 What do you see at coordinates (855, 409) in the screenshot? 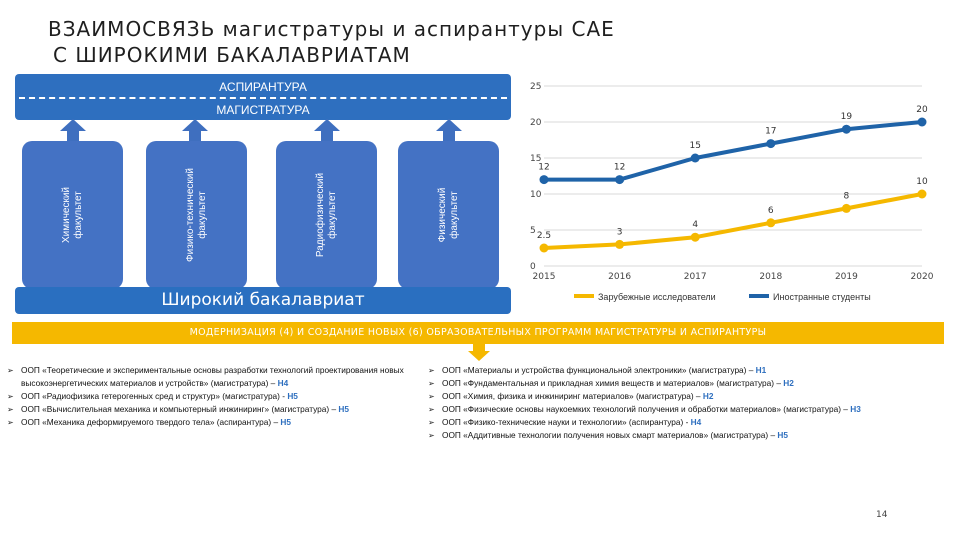
I see `program-code: Н3` at bounding box center [855, 409].